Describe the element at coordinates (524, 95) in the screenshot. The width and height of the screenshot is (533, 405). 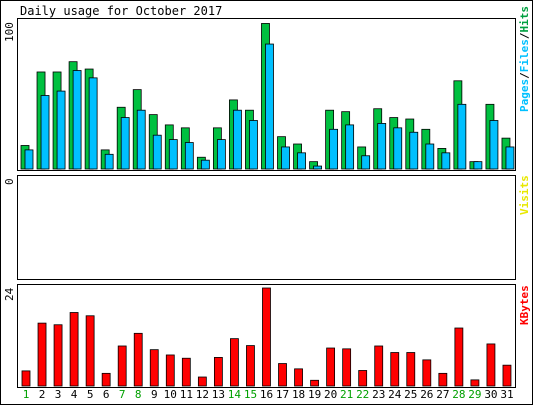
I see `hits-y-label-part: Pages` at that location.